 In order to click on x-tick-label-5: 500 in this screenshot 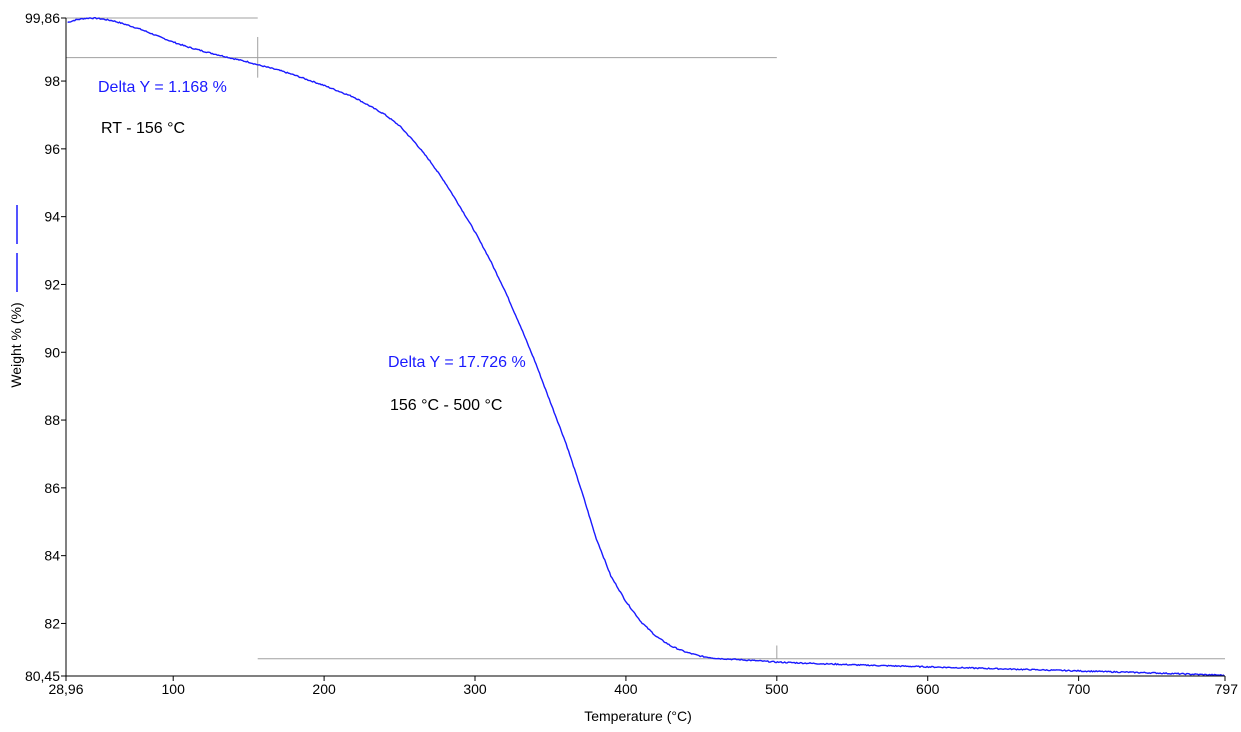, I will do `click(777, 689)`.